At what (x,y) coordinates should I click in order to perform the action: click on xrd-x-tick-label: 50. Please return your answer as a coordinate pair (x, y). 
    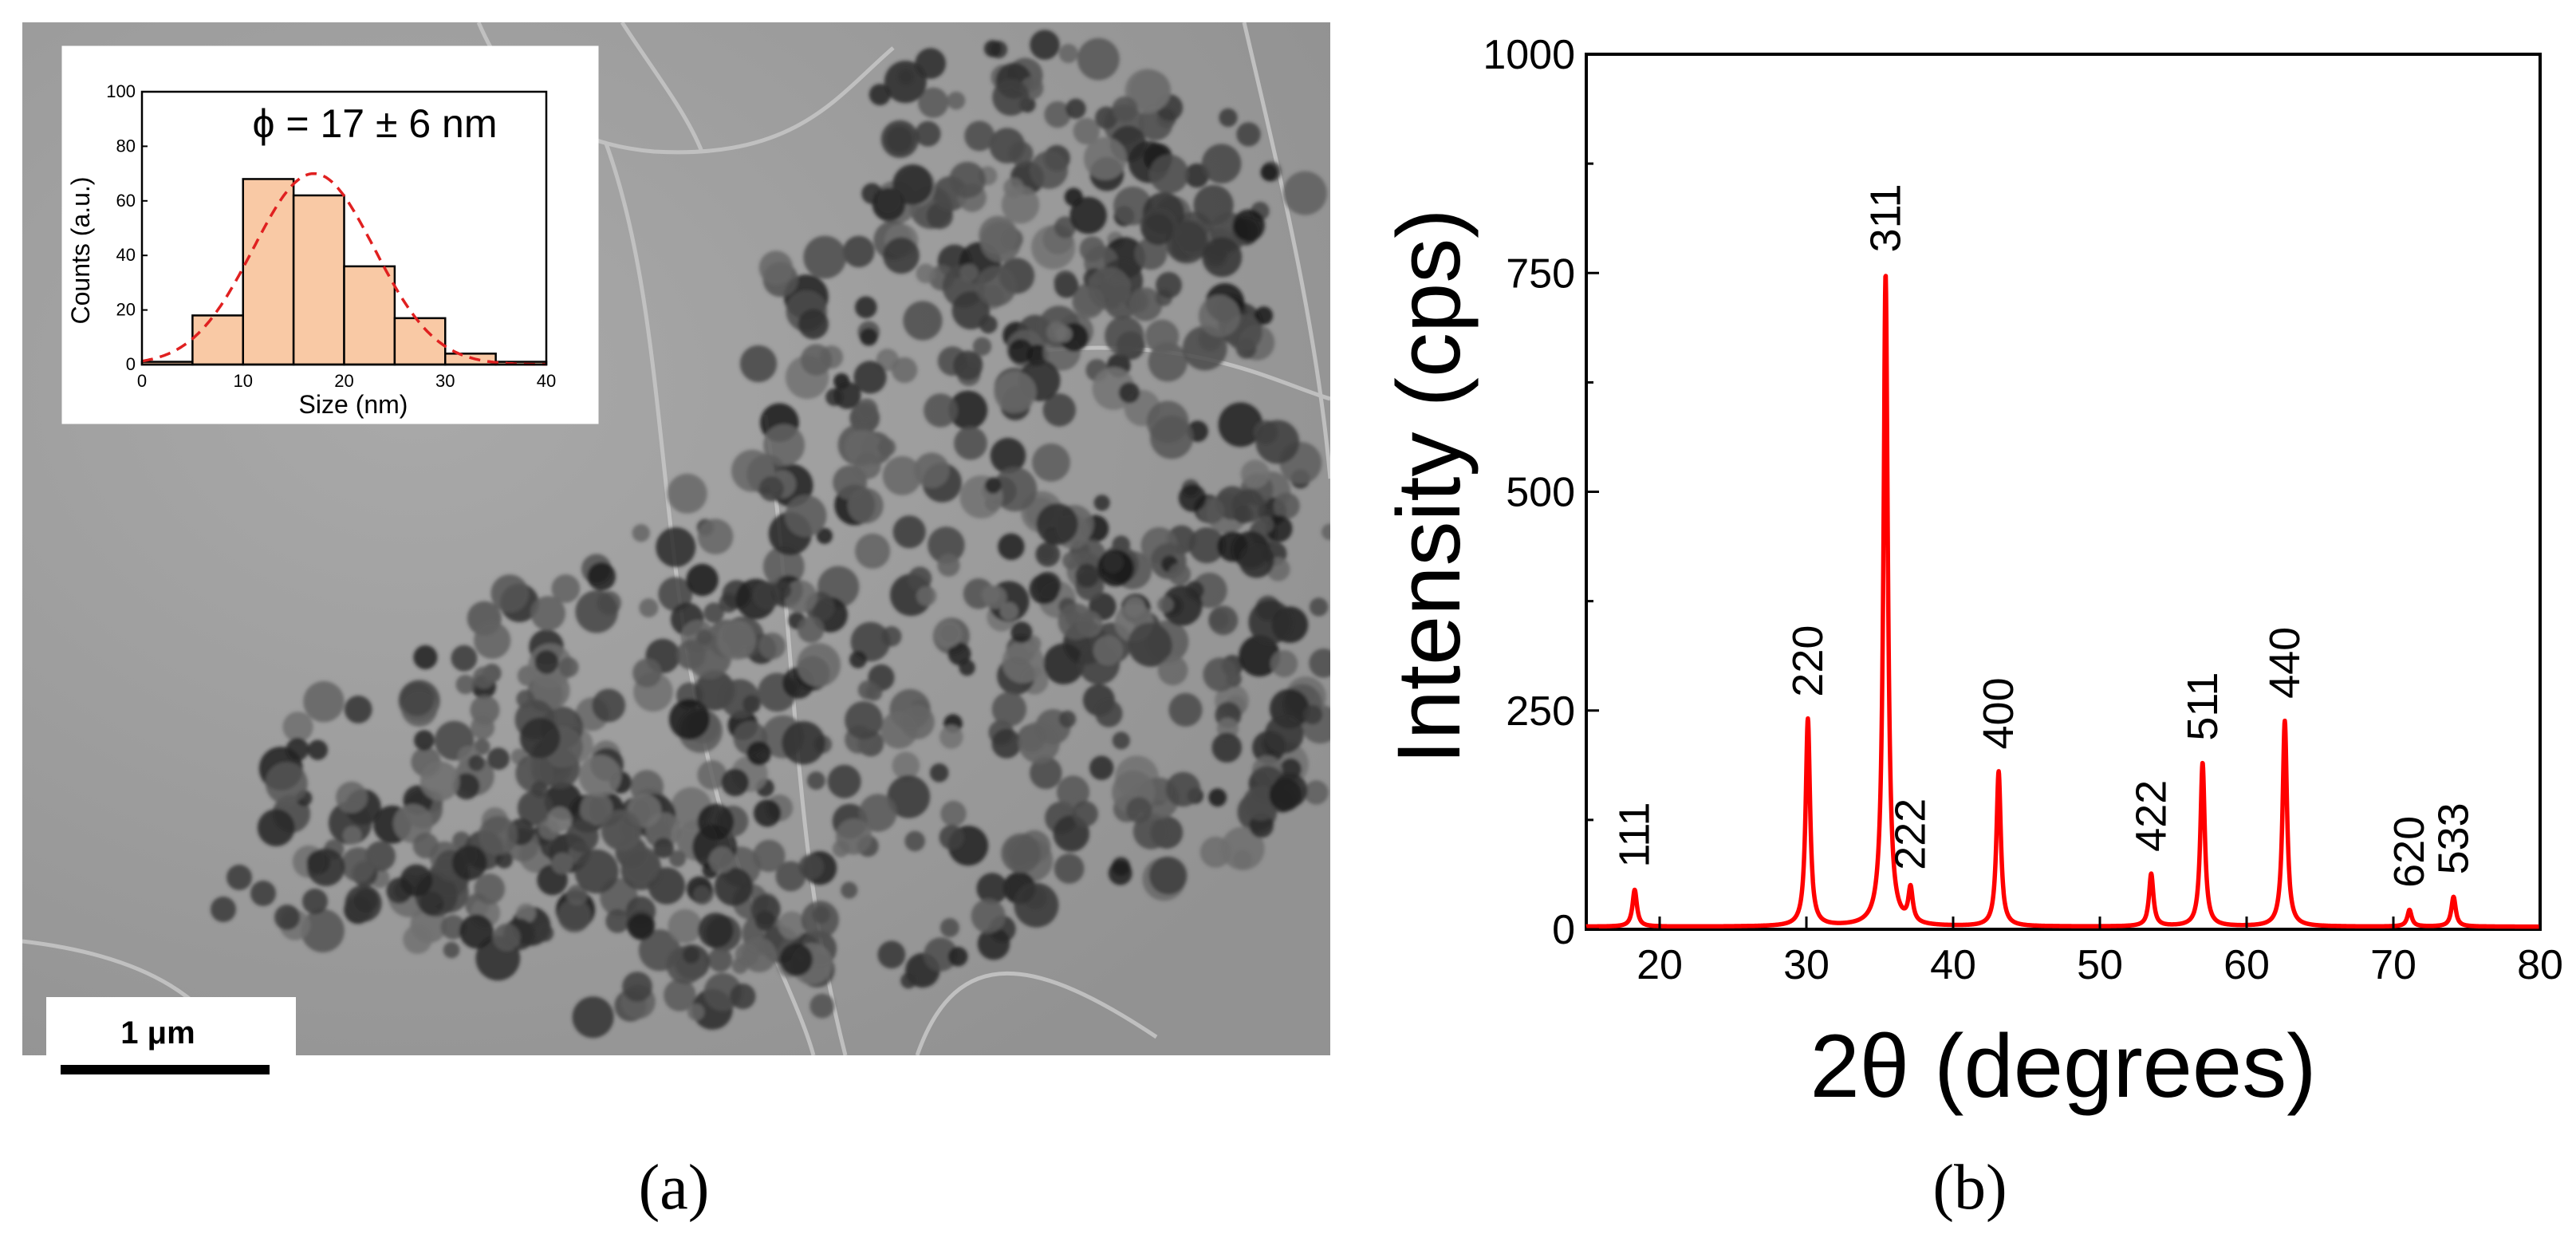
    Looking at the image, I should click on (2100, 965).